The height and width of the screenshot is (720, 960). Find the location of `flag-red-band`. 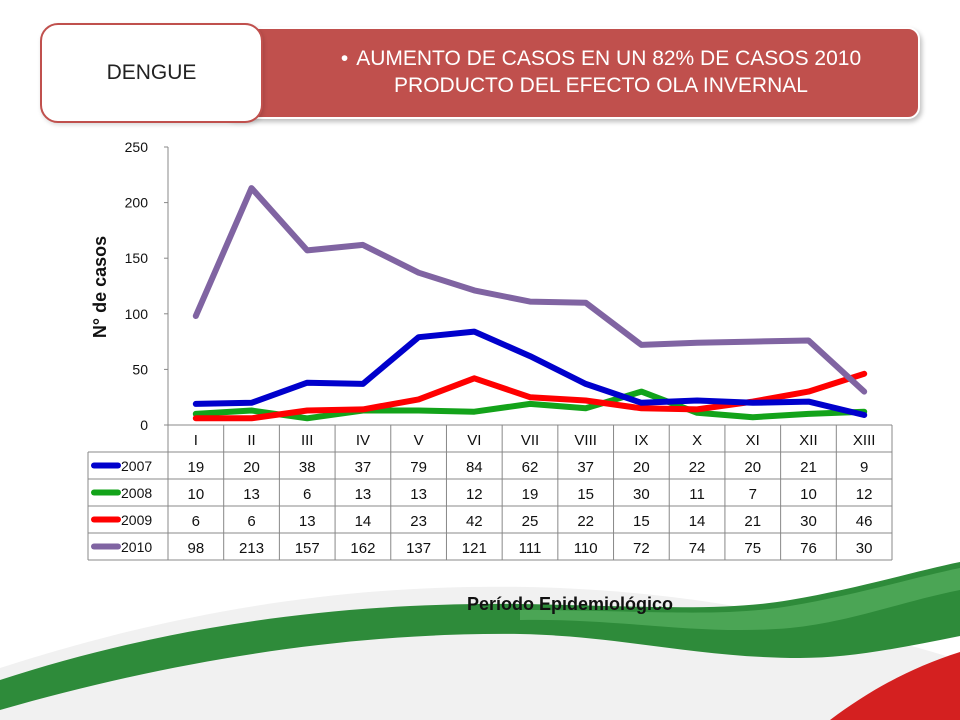

flag-red-band is located at coordinates (895, 686).